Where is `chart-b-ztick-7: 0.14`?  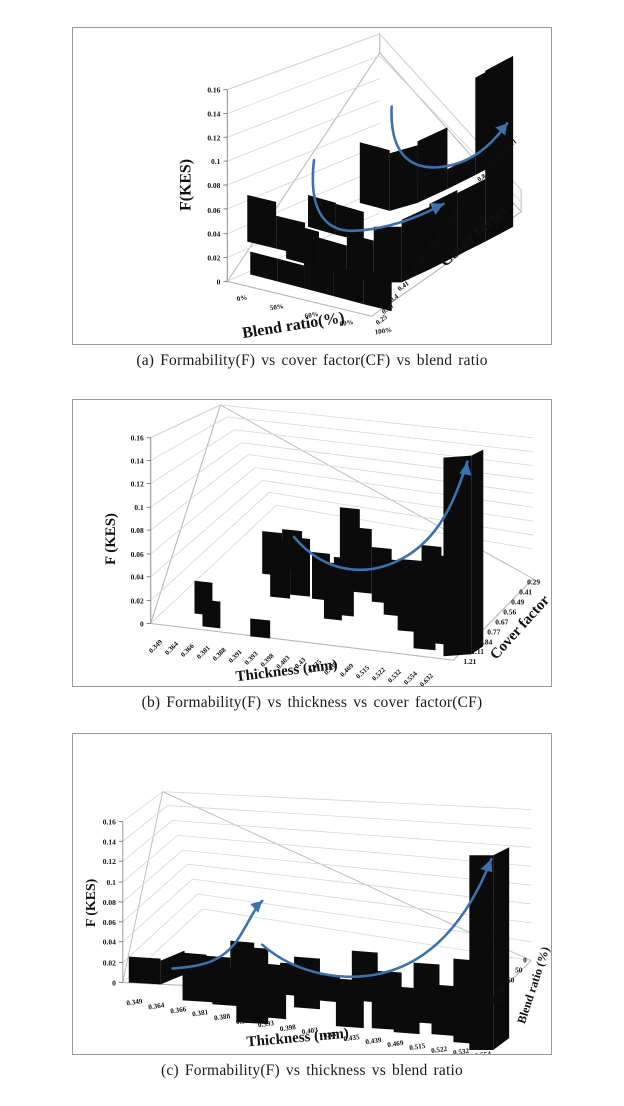 chart-b-ztick-7: 0.14 is located at coordinates (137, 461).